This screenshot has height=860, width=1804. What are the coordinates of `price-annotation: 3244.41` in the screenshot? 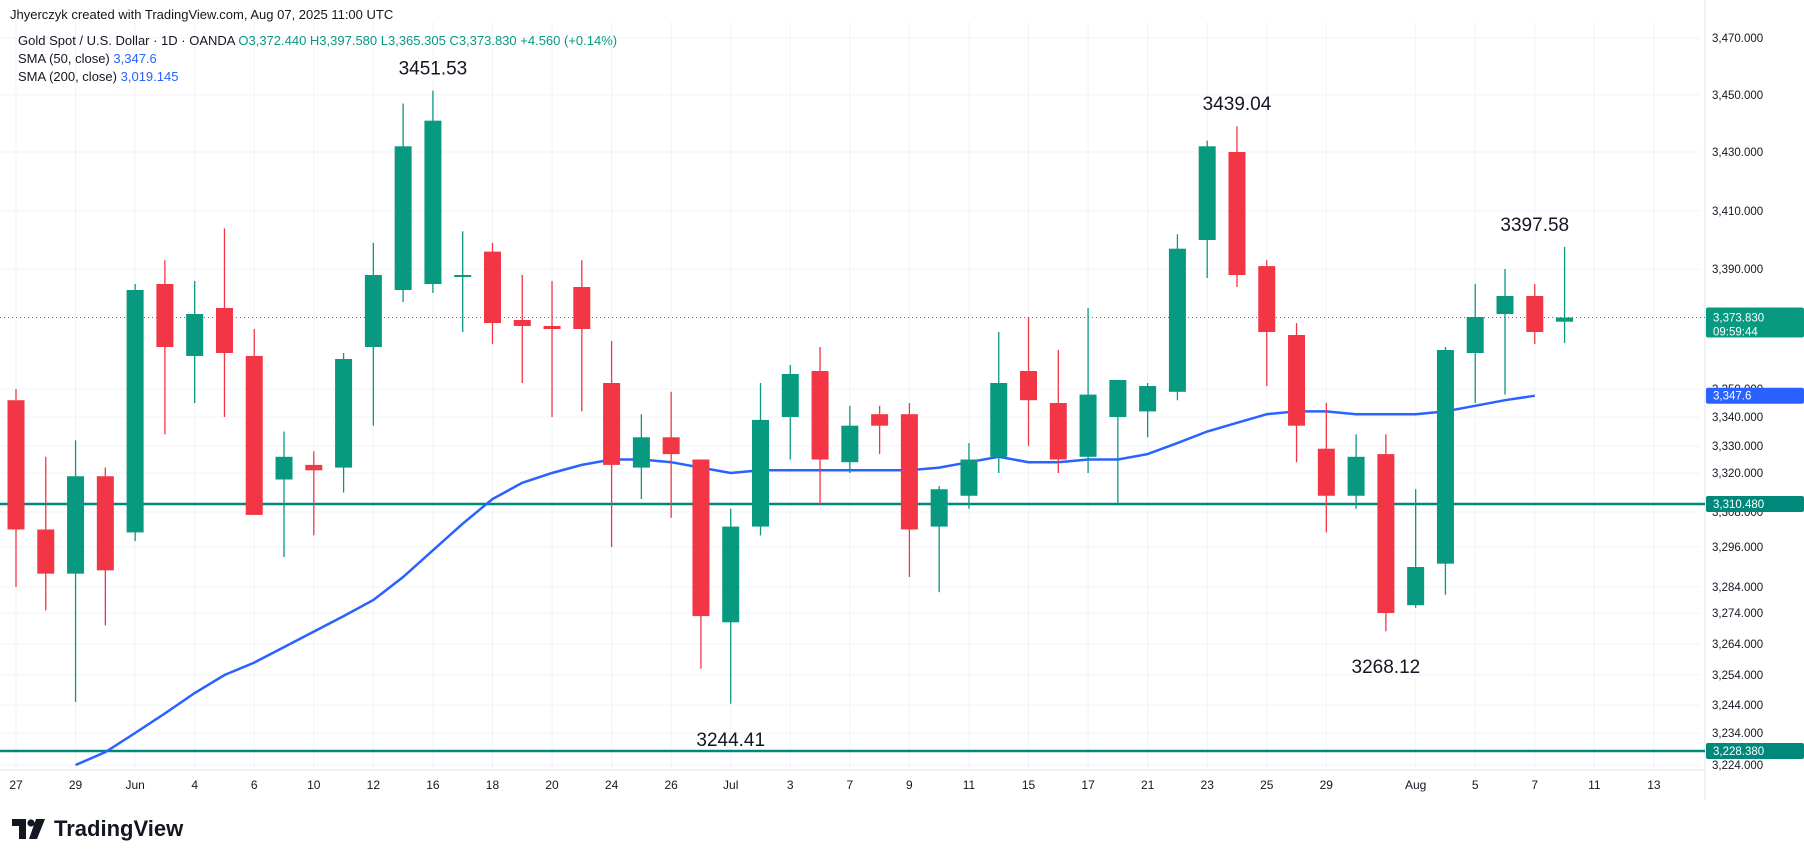 It's located at (730, 740).